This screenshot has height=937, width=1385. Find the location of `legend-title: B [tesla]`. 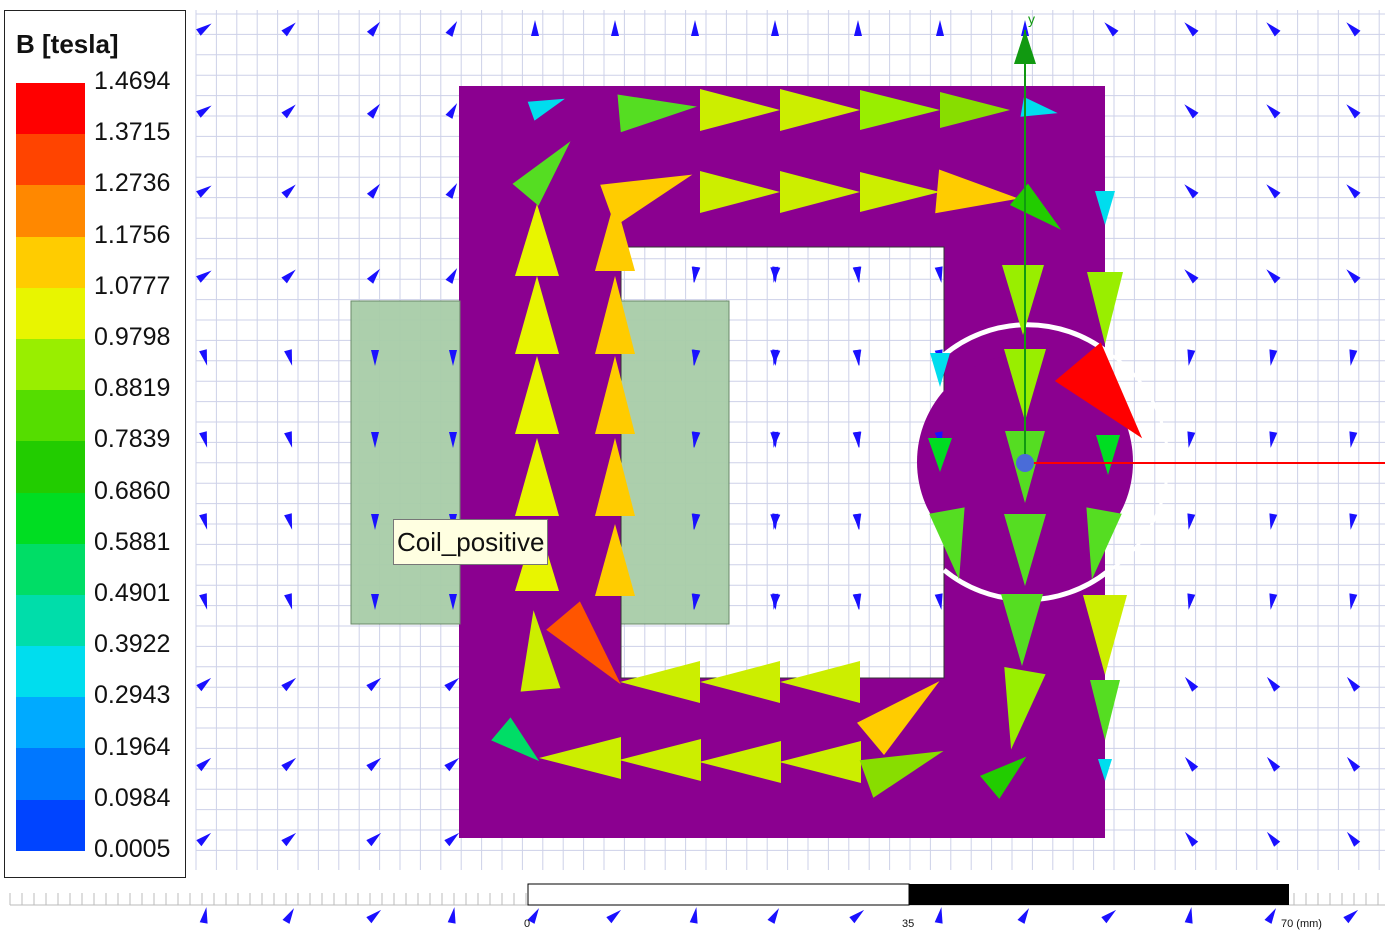

legend-title: B [tesla] is located at coordinates (67, 44).